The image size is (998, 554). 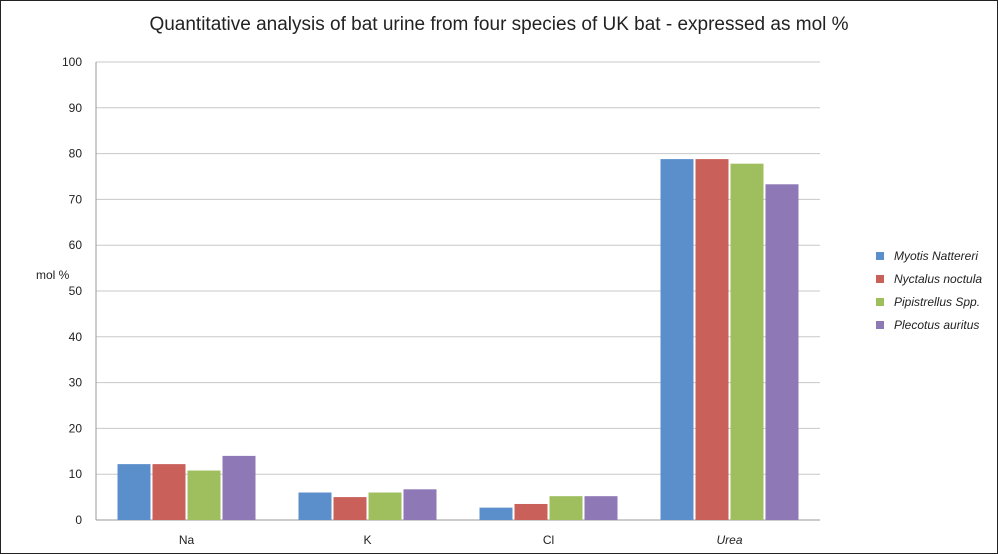 What do you see at coordinates (461, 540) in the screenshot?
I see `x-axis-categories: Na K Cl Urea` at bounding box center [461, 540].